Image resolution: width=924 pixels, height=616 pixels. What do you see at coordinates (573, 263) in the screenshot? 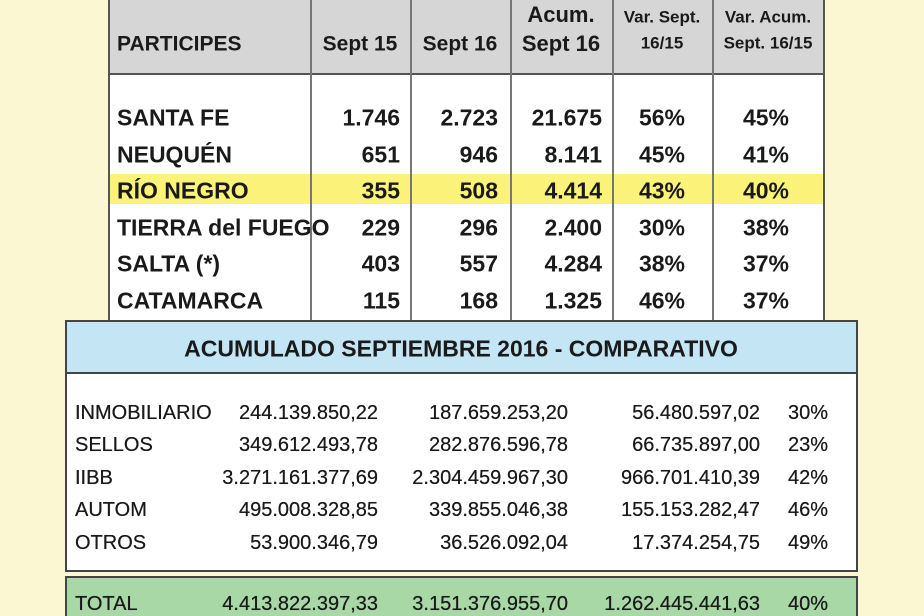
I see `cell: 4.284` at bounding box center [573, 263].